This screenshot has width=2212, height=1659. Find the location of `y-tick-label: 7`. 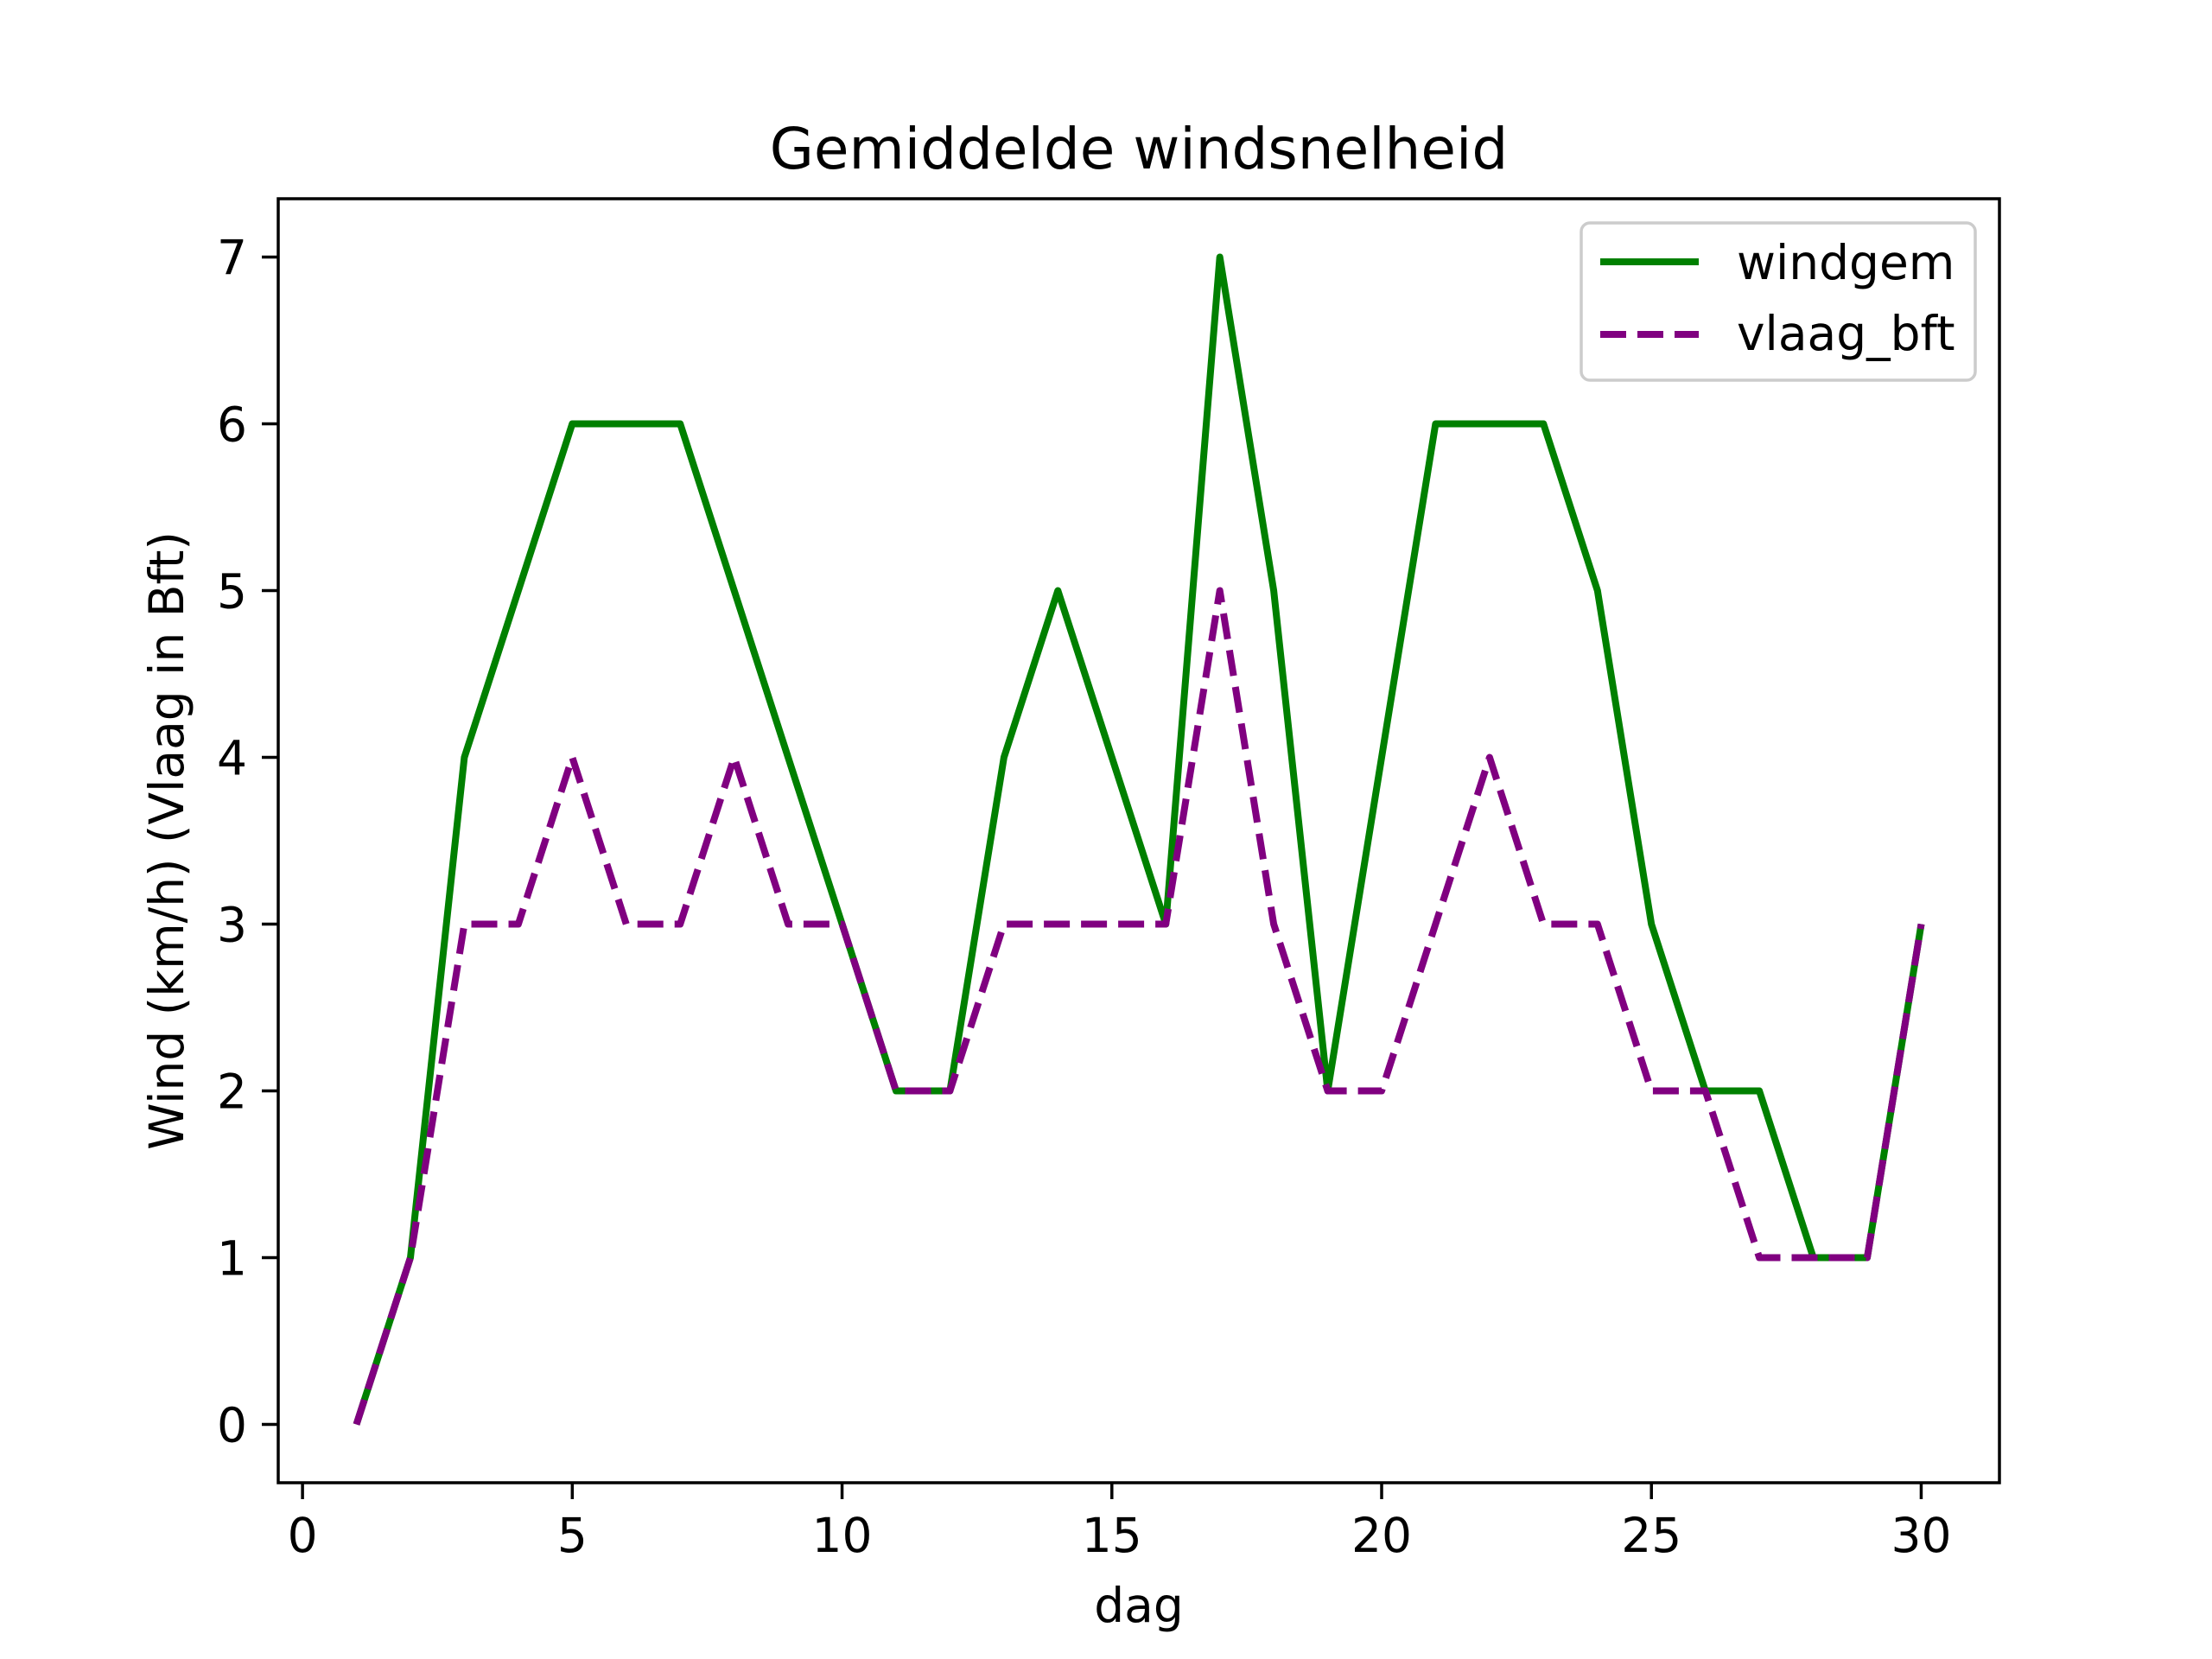

y-tick-label: 7 is located at coordinates (232, 258).